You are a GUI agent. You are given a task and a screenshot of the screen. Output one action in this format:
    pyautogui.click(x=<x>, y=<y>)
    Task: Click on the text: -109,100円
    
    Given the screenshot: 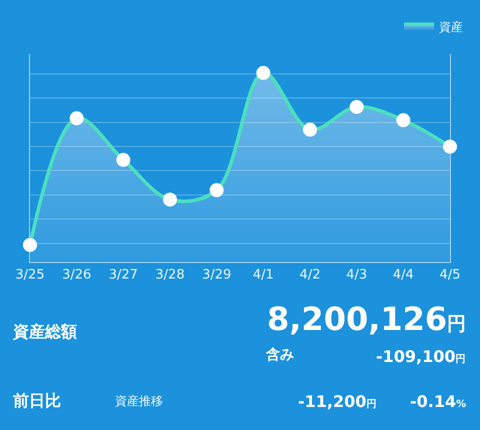 What is the action you would take?
    pyautogui.click(x=421, y=356)
    